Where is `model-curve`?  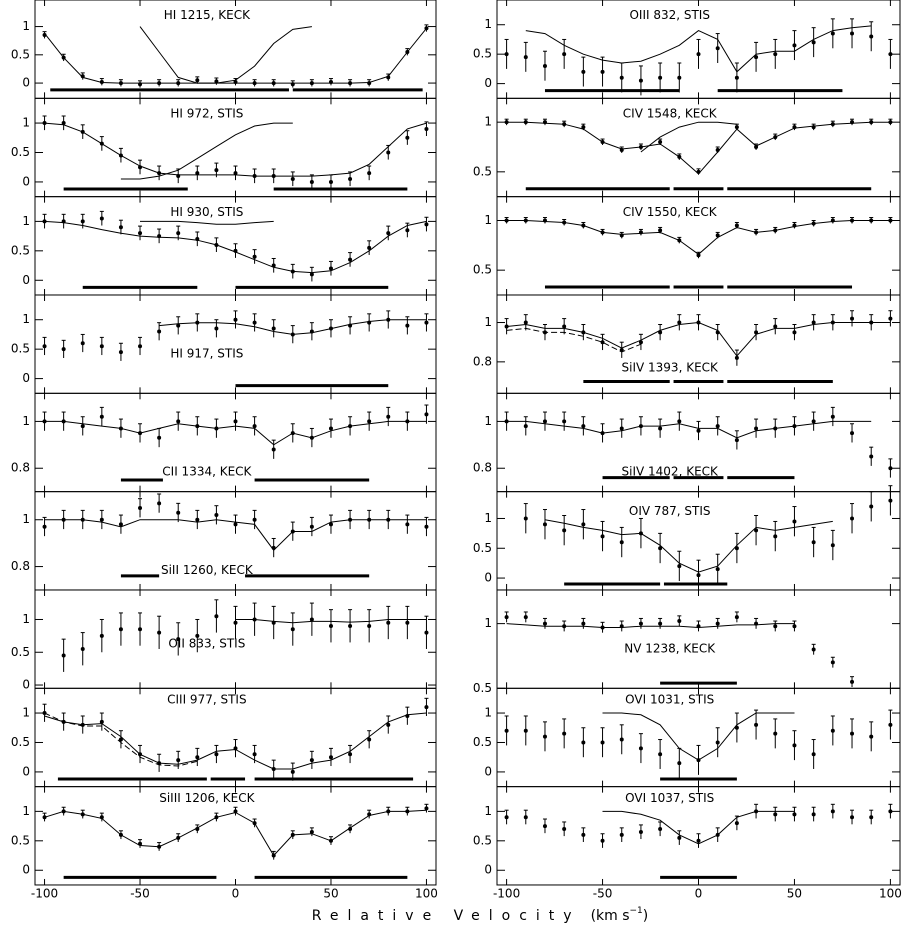 model-curve is located at coordinates (698, 148).